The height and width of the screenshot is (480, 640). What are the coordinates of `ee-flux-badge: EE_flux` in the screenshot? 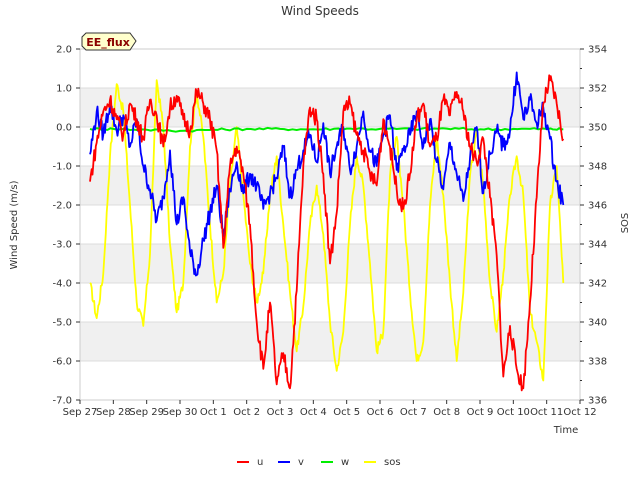 It's located at (109, 41).